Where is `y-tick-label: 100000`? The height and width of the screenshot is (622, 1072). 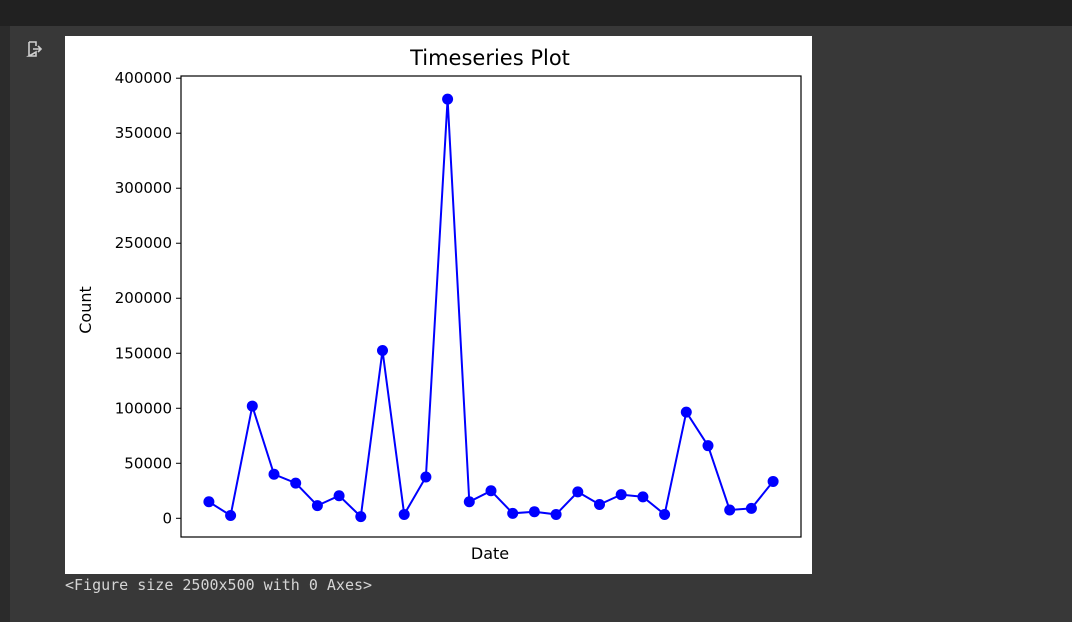
y-tick-label: 100000 is located at coordinates (143, 408).